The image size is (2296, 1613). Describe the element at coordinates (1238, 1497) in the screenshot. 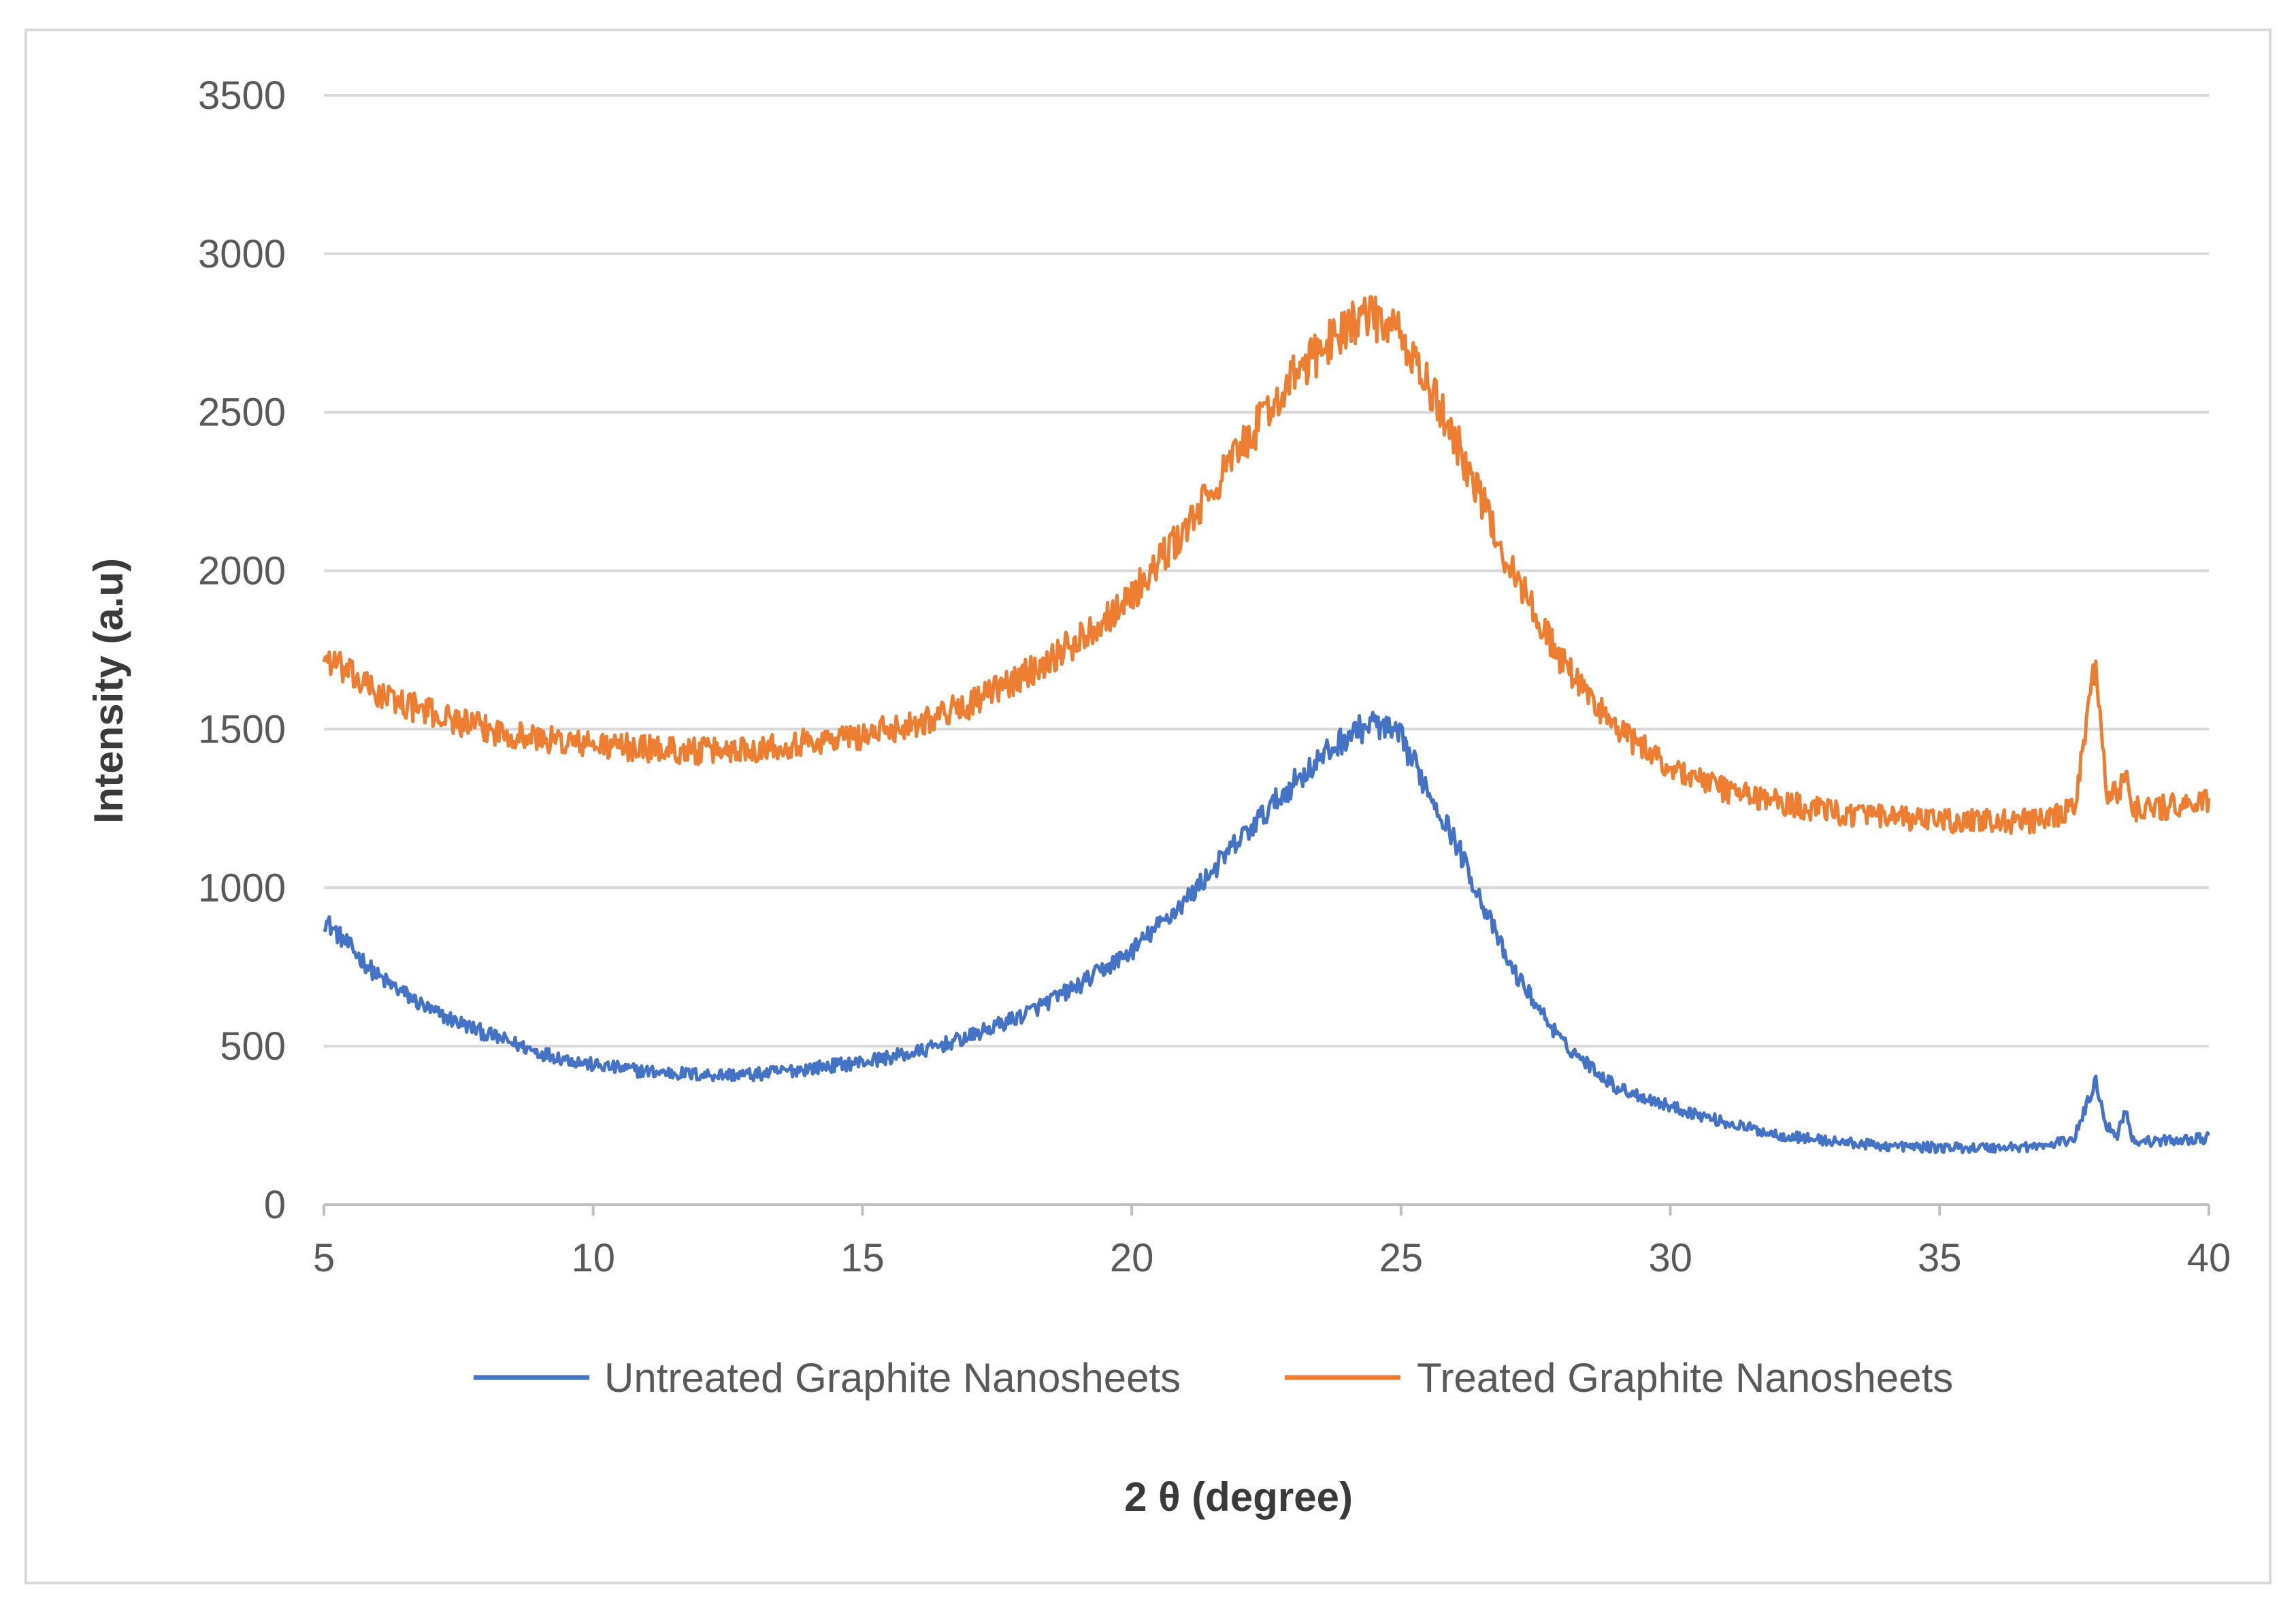

I see `x-axis-title: 2 θ (degree)` at that location.